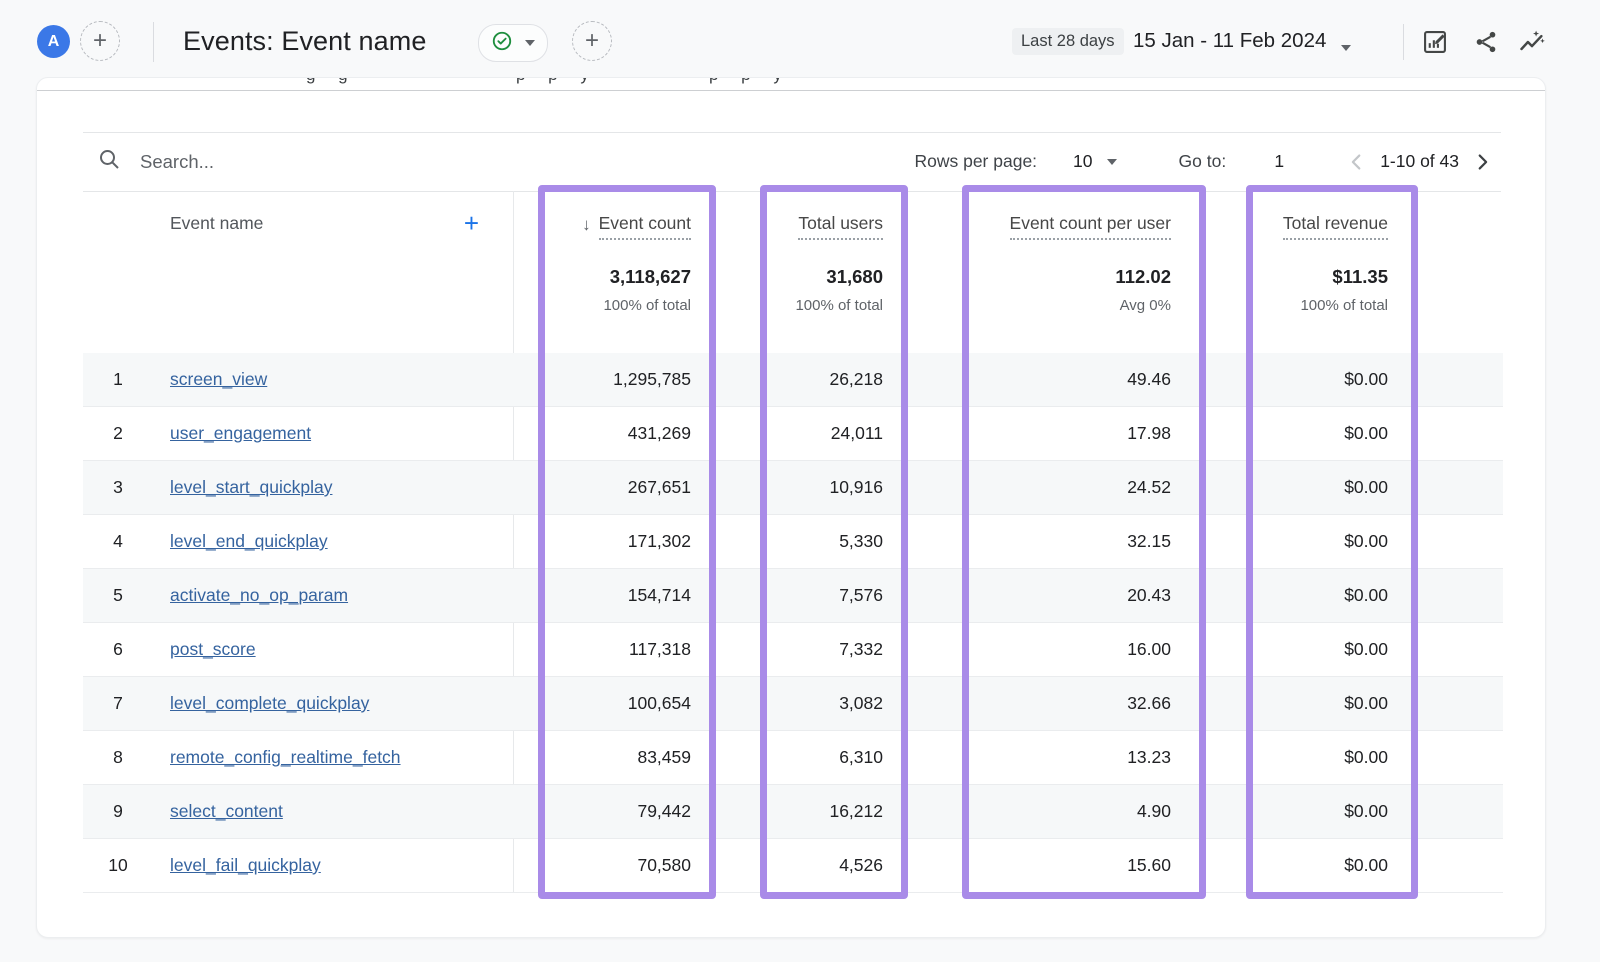 The width and height of the screenshot is (1600, 962). I want to click on event-name-link: activate_no_op_param, so click(259, 595).